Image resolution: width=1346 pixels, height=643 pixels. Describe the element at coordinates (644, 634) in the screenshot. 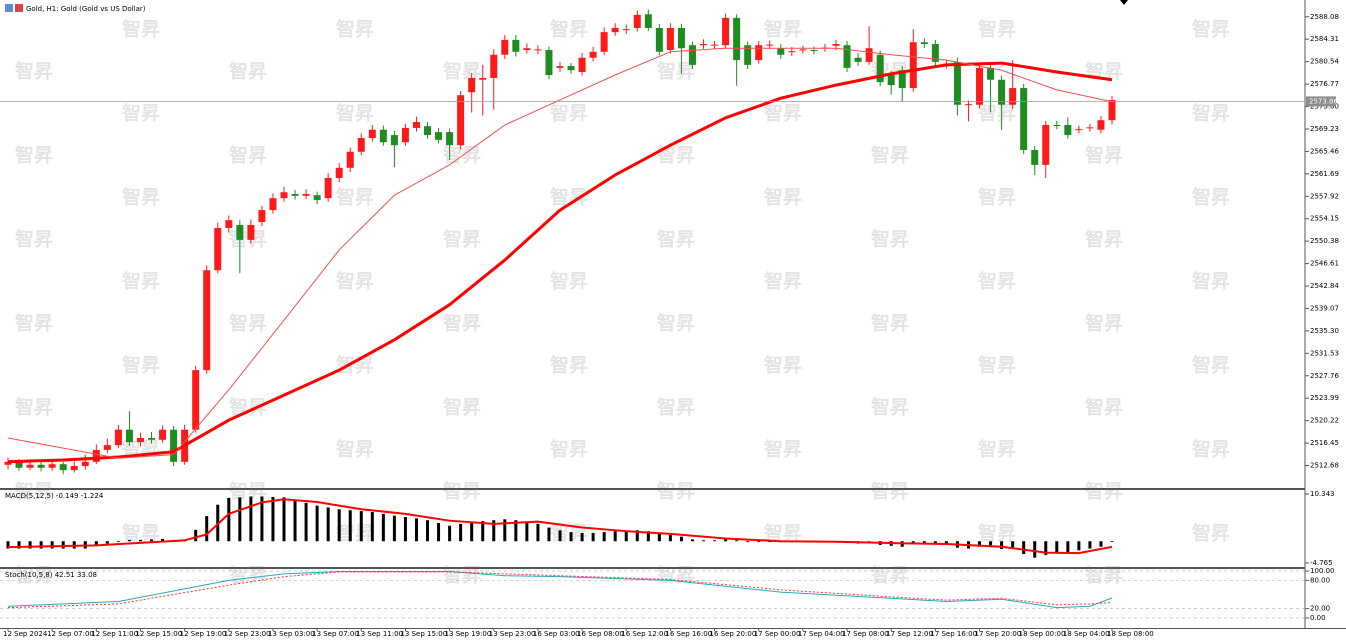

I see `x-tick-label: 16 Sep 12:00` at that location.